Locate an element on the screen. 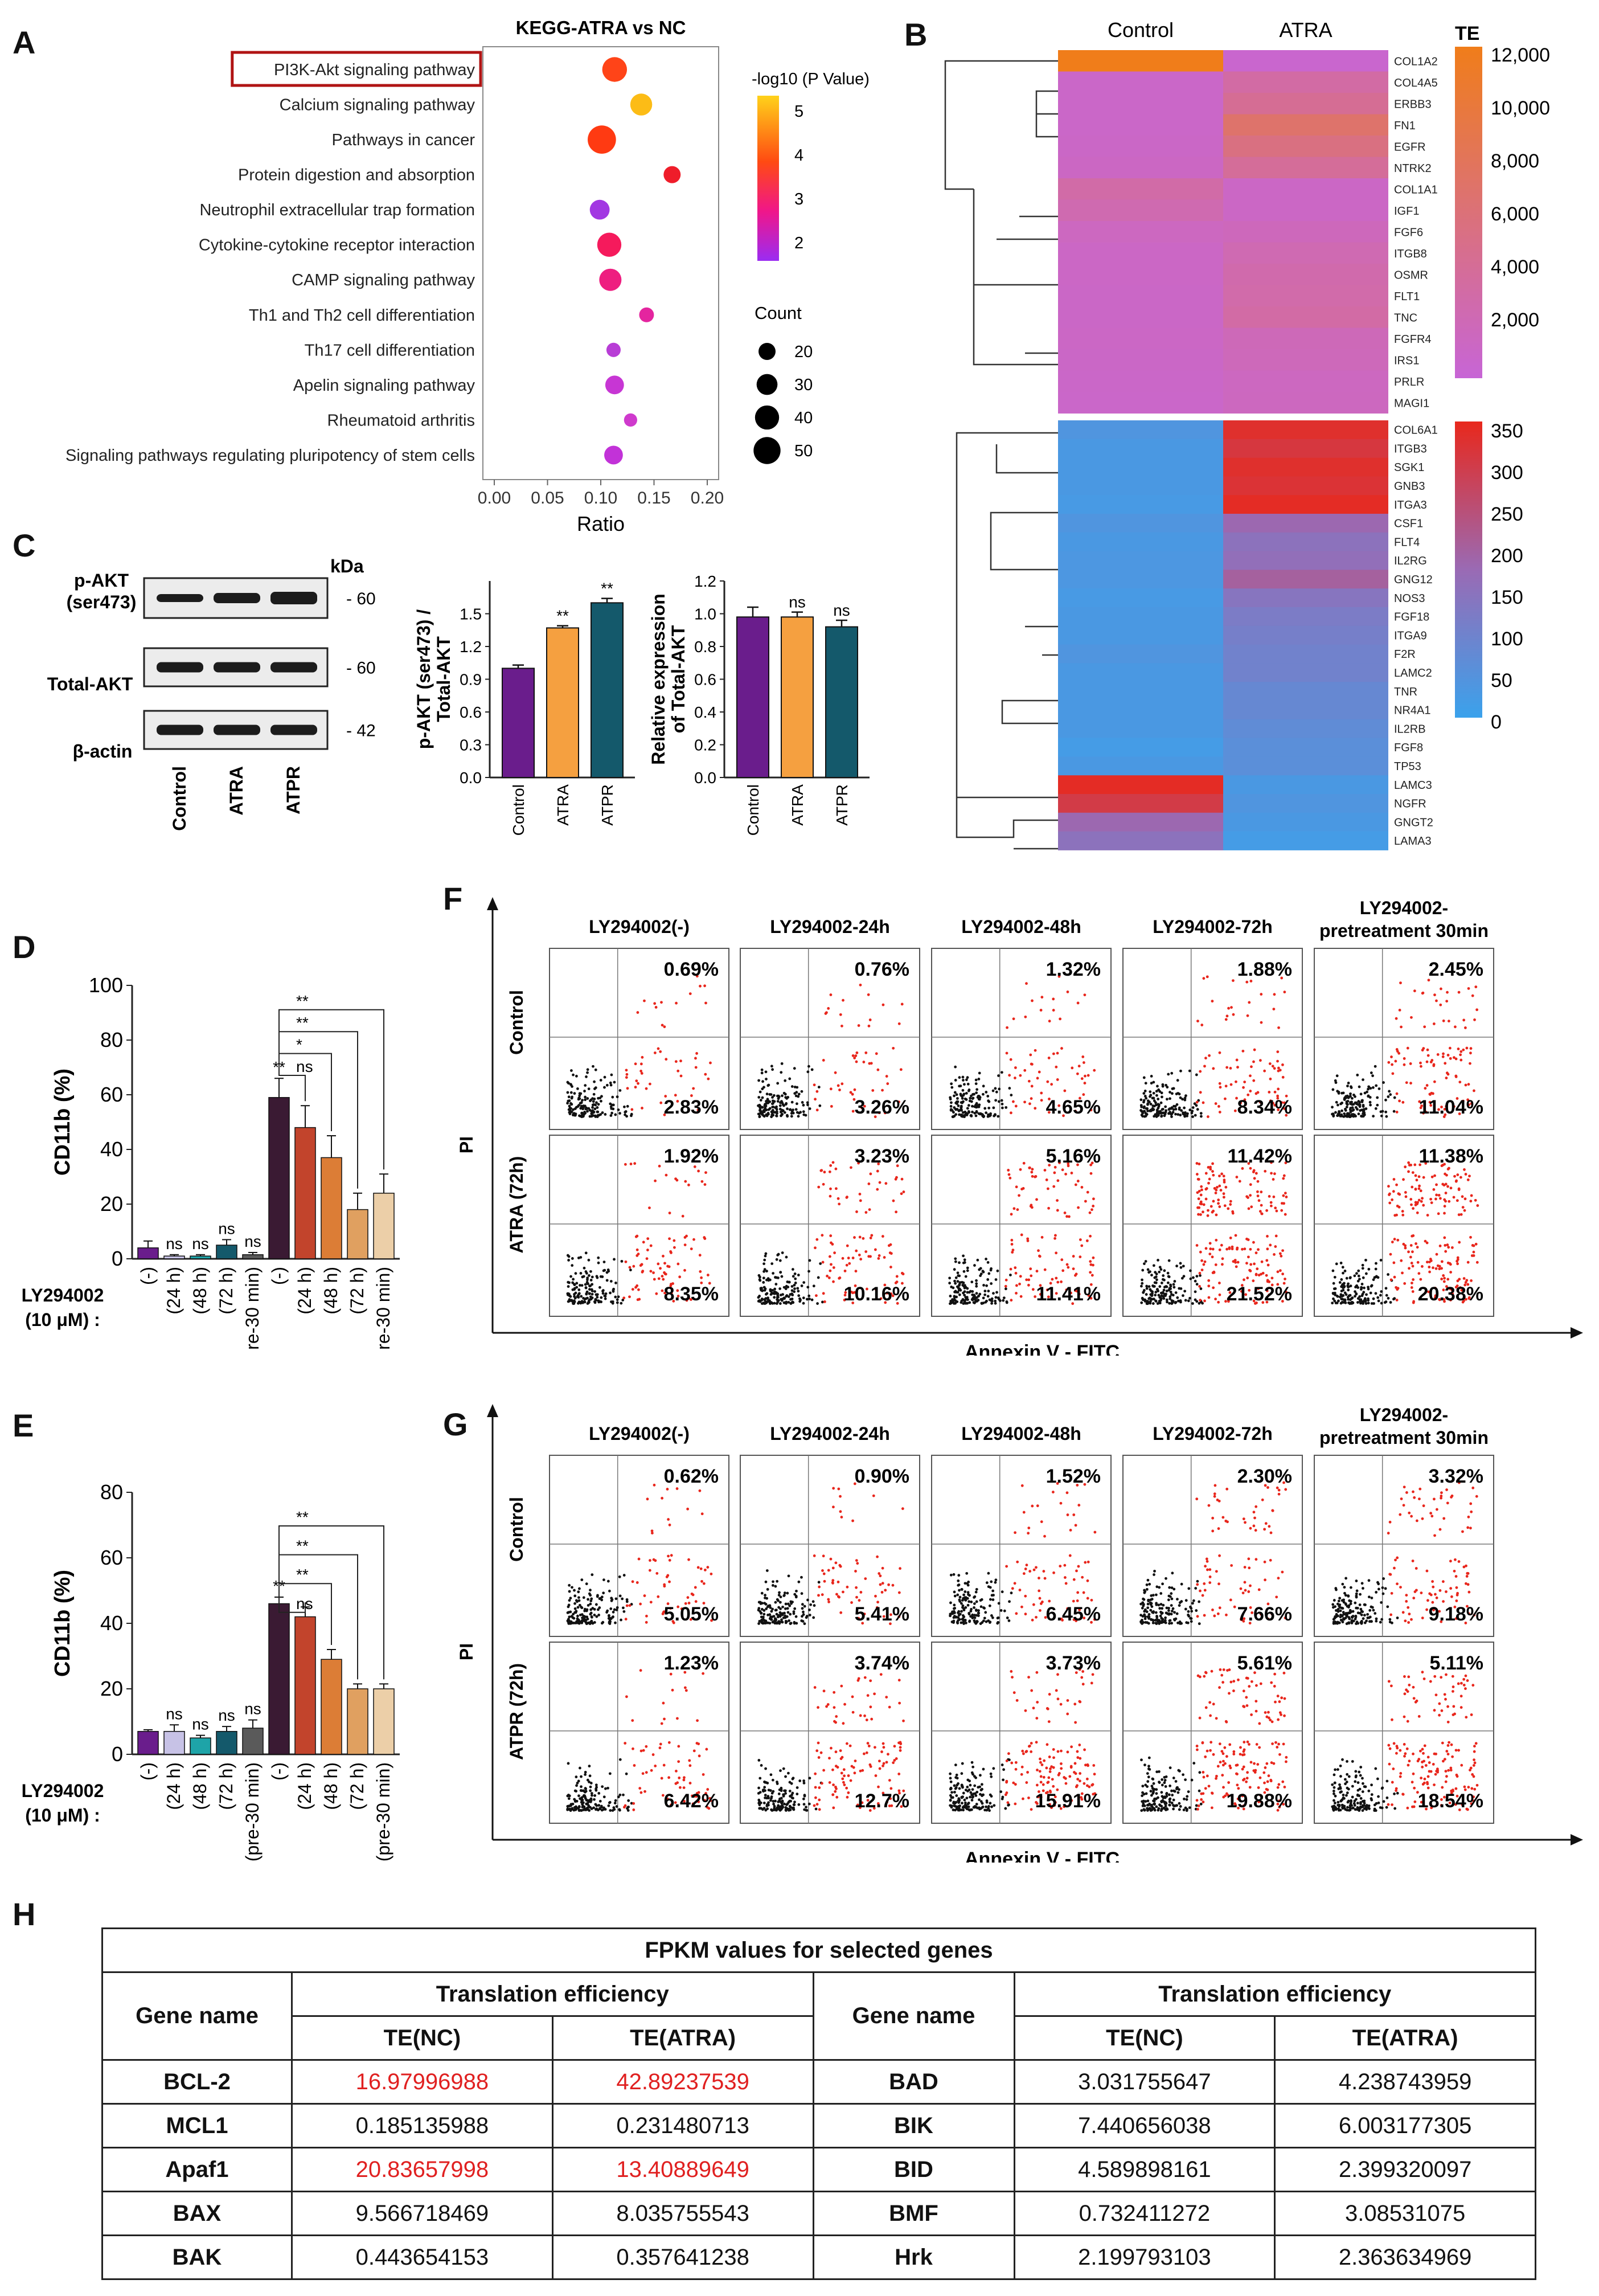 This screenshot has width=1599, height=2296. gene-label: TNC is located at coordinates (1405, 318).